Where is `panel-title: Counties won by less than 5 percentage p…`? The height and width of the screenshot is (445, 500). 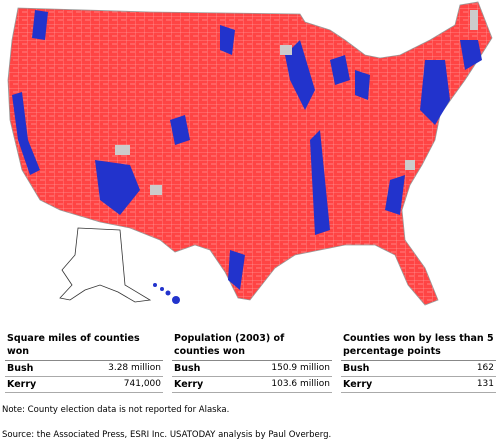
panel-title: Counties won by less than 5 percentage p… is located at coordinates (418, 345).